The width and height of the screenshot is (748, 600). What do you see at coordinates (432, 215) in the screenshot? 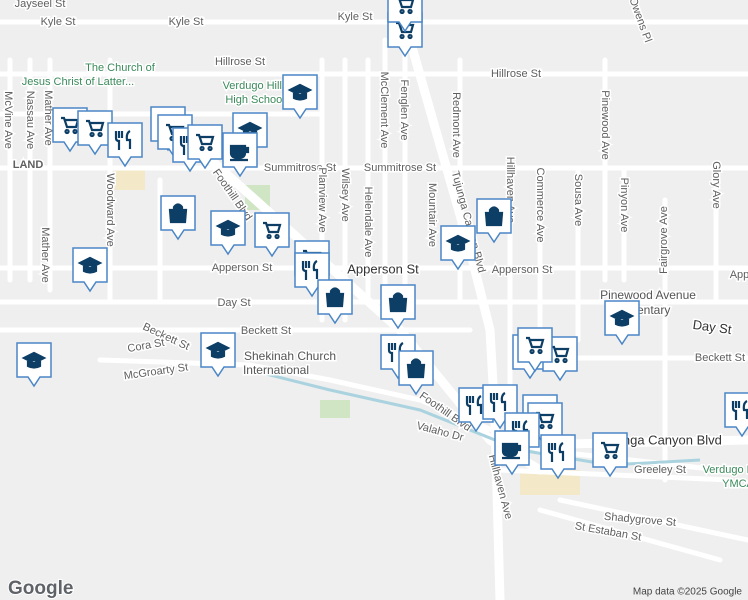
I see `street-label: Mountair Ave` at bounding box center [432, 215].